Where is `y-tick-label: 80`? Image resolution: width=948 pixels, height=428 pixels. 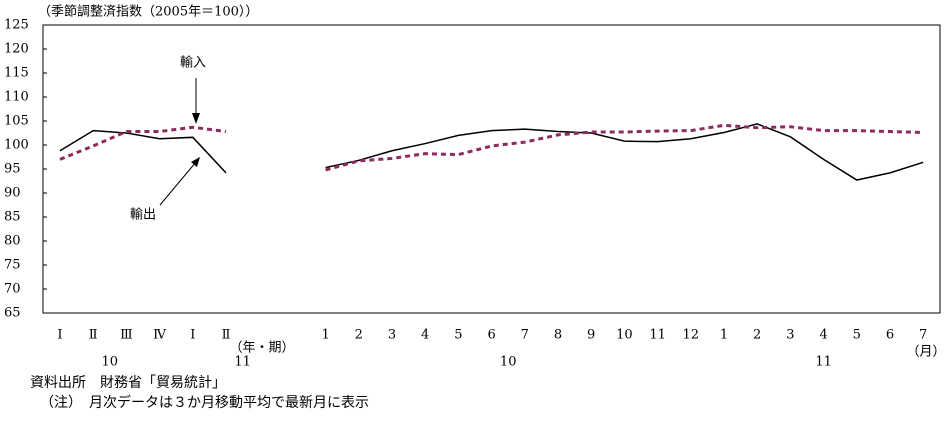 y-tick-label: 80 is located at coordinates (12, 241).